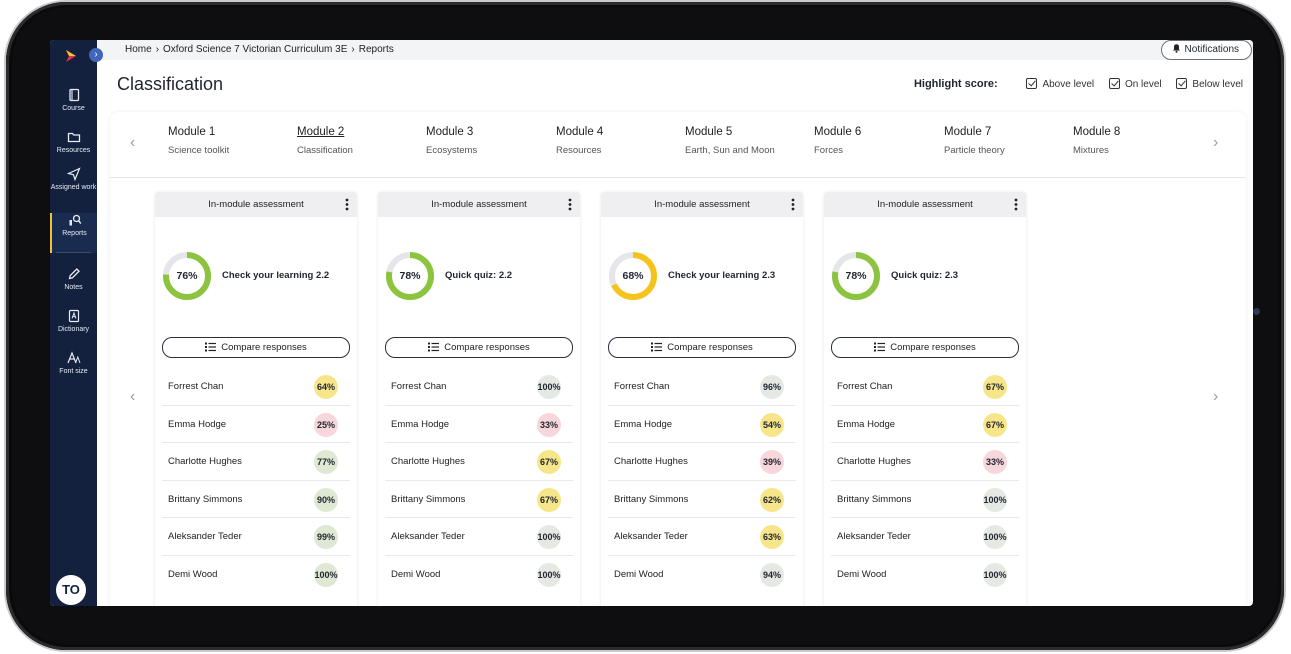 The image size is (1291, 654). I want to click on sidebar-item-label: Assigned work, so click(73, 187).